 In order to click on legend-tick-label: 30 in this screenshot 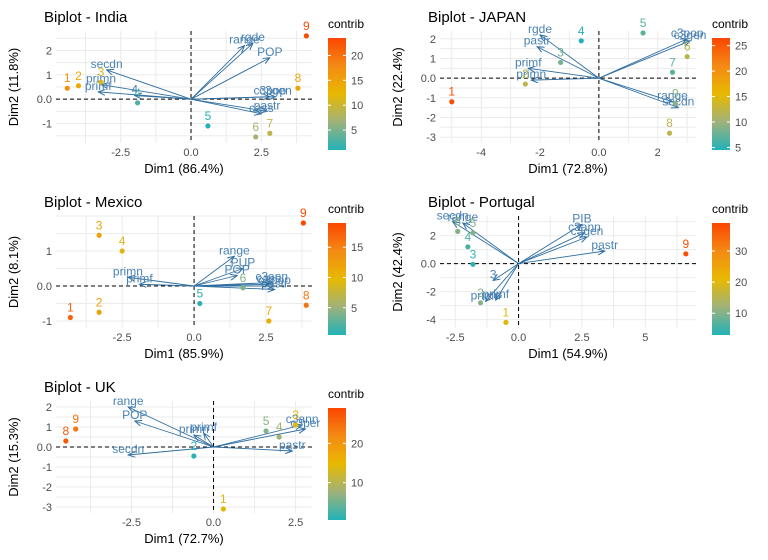, I will do `click(741, 252)`.